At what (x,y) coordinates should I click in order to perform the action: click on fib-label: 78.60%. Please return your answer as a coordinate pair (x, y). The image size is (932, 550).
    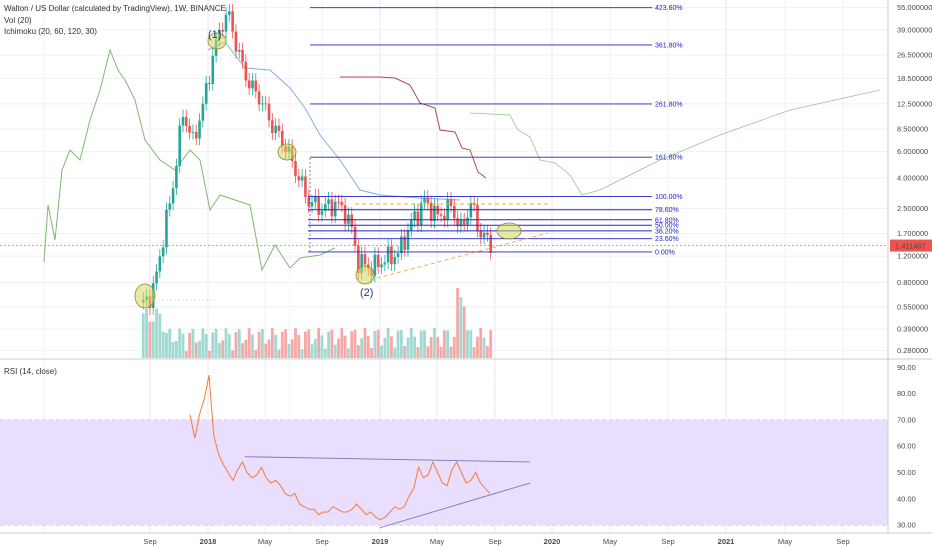
    Looking at the image, I should click on (667, 210).